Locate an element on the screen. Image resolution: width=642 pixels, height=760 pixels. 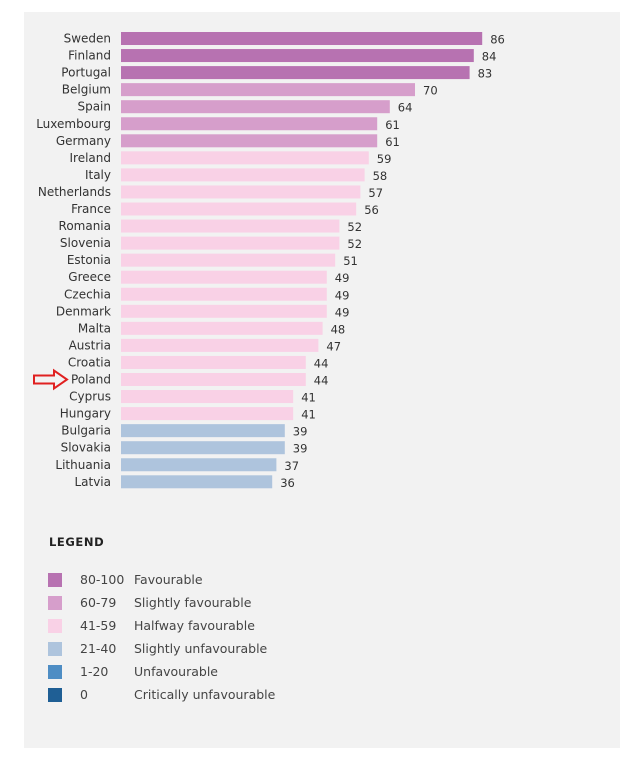
data-label: 70 is located at coordinates (430, 91).